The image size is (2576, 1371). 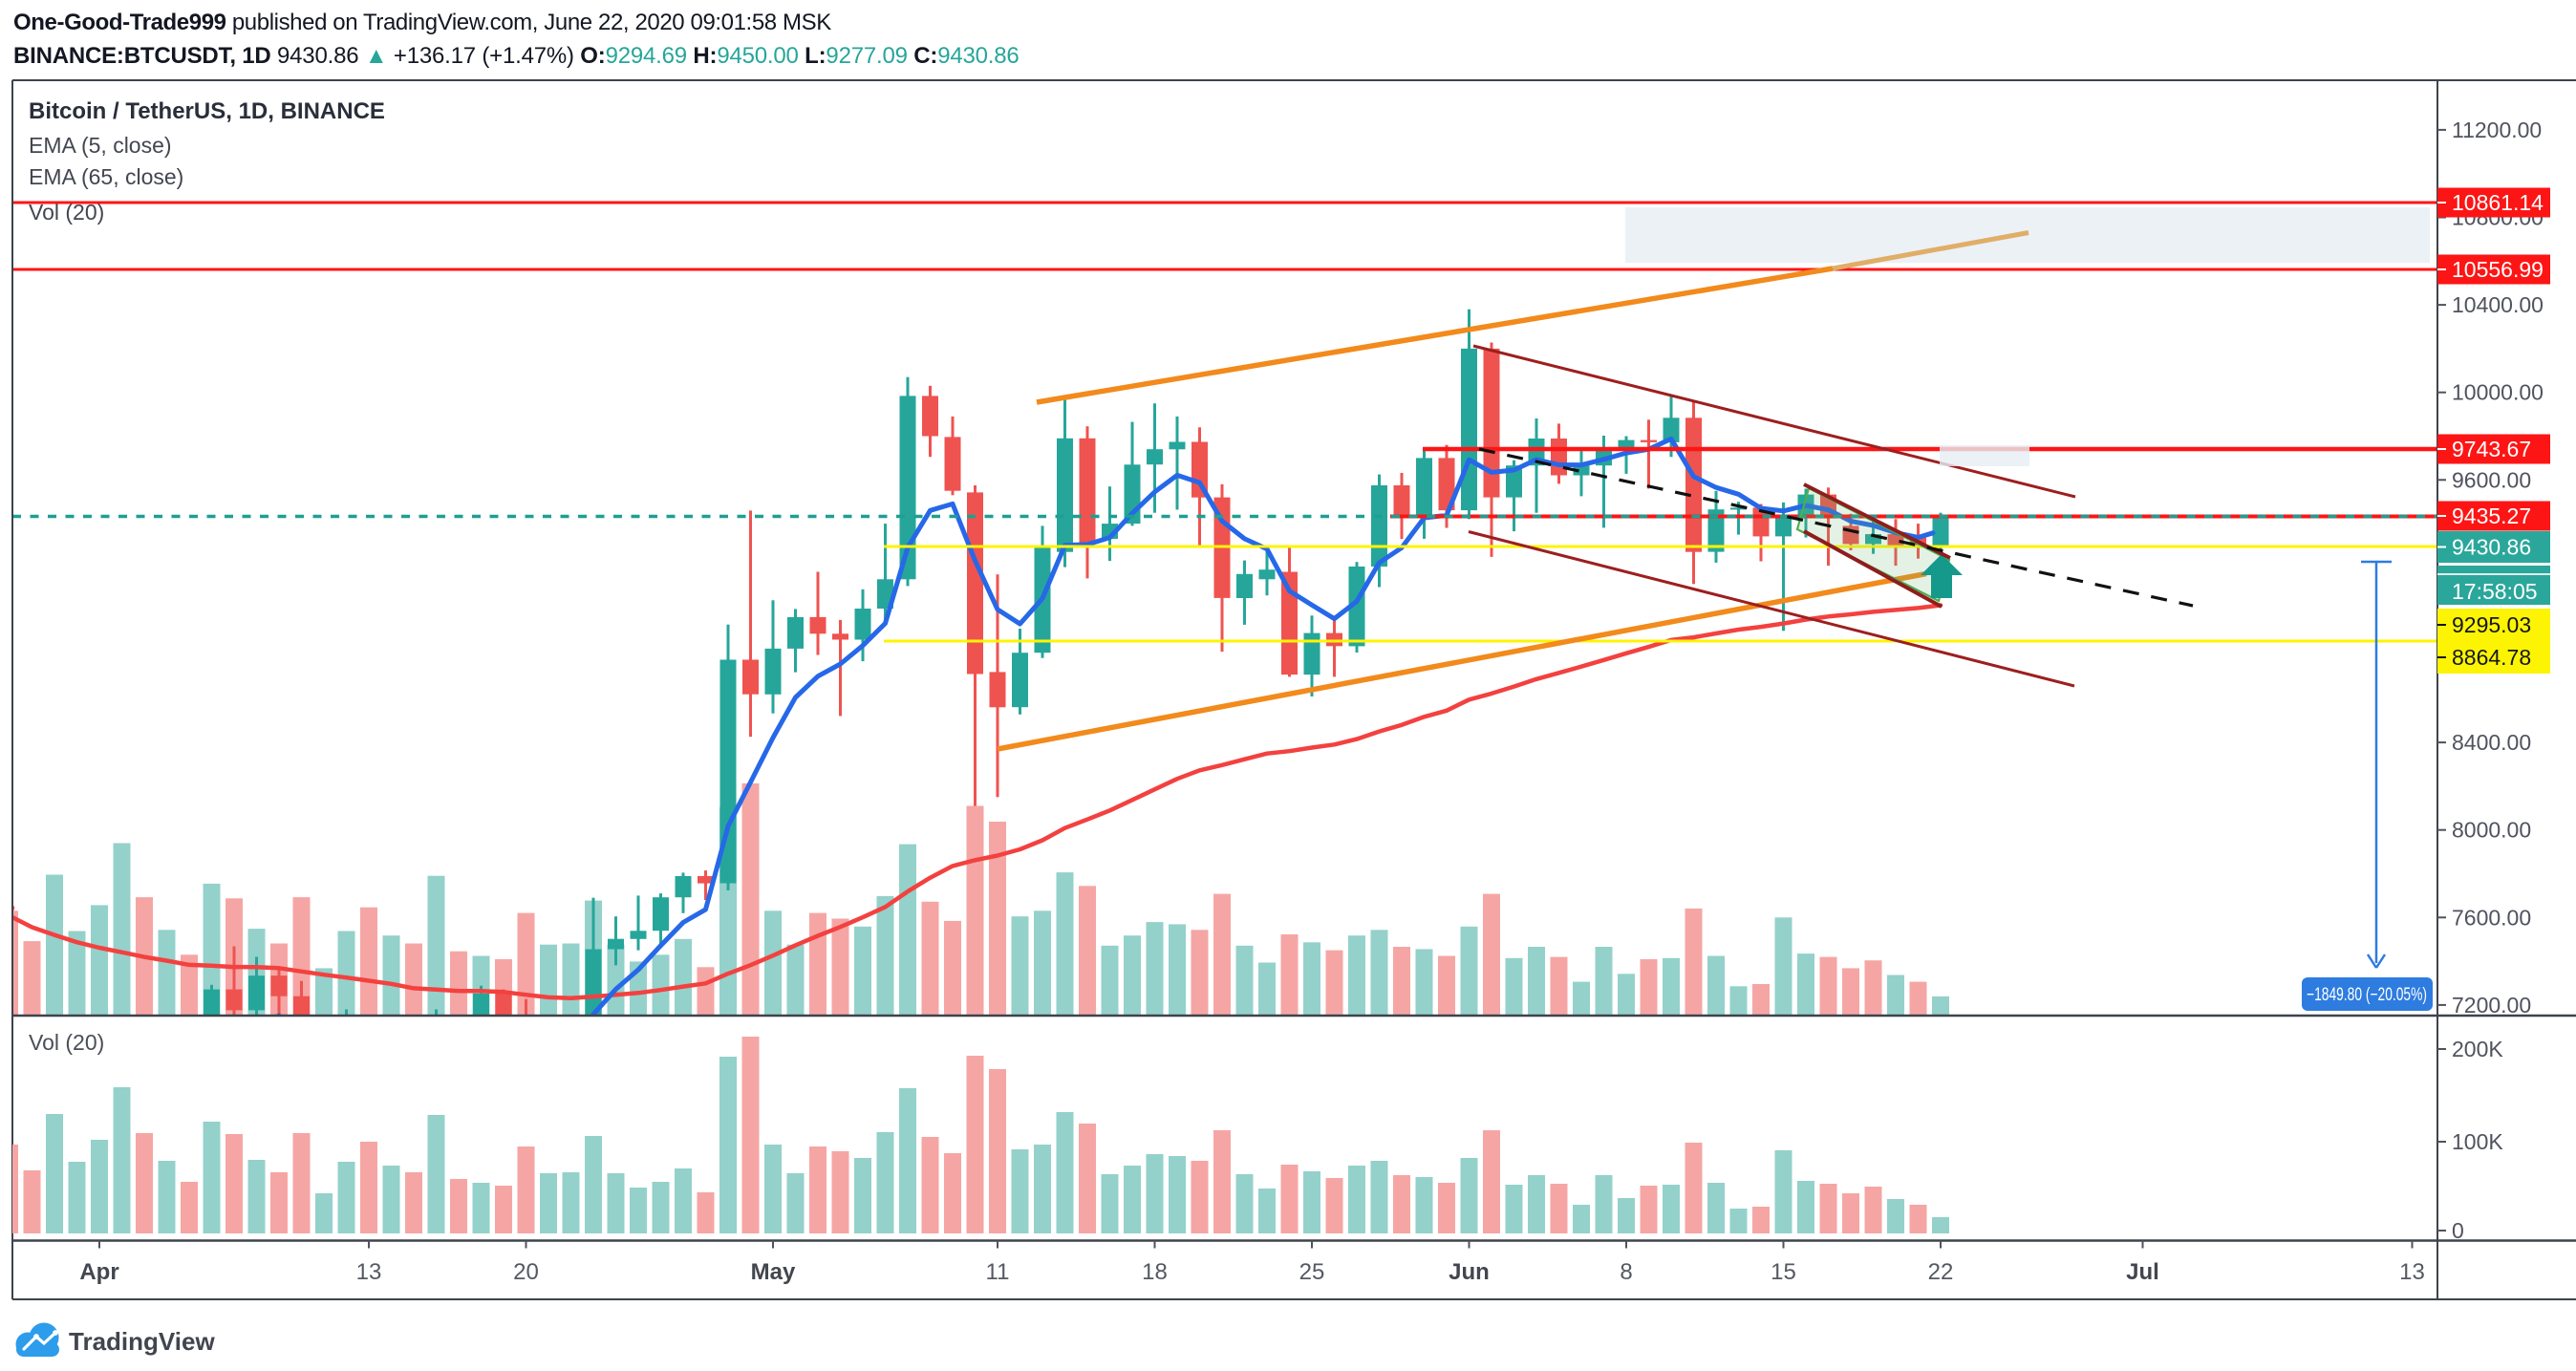 I want to click on svg-text: 20, so click(x=526, y=1272).